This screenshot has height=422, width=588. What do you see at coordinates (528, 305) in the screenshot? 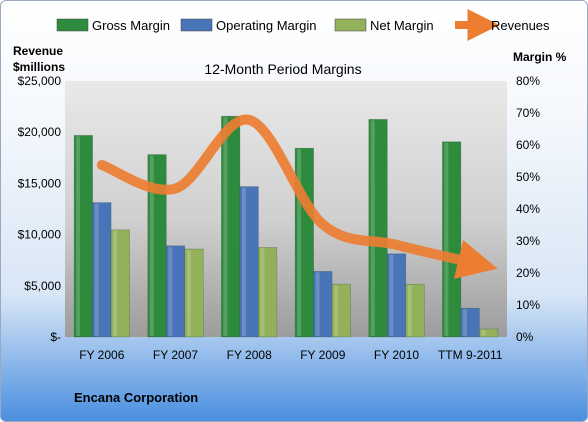
I see `right-tick-label: 10%` at bounding box center [528, 305].